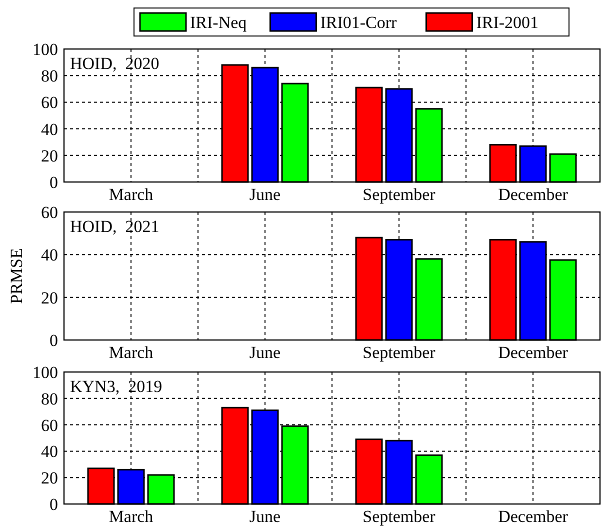 This screenshot has width=606, height=532. What do you see at coordinates (115, 226) in the screenshot?
I see `annotation: HOID, 2021` at bounding box center [115, 226].